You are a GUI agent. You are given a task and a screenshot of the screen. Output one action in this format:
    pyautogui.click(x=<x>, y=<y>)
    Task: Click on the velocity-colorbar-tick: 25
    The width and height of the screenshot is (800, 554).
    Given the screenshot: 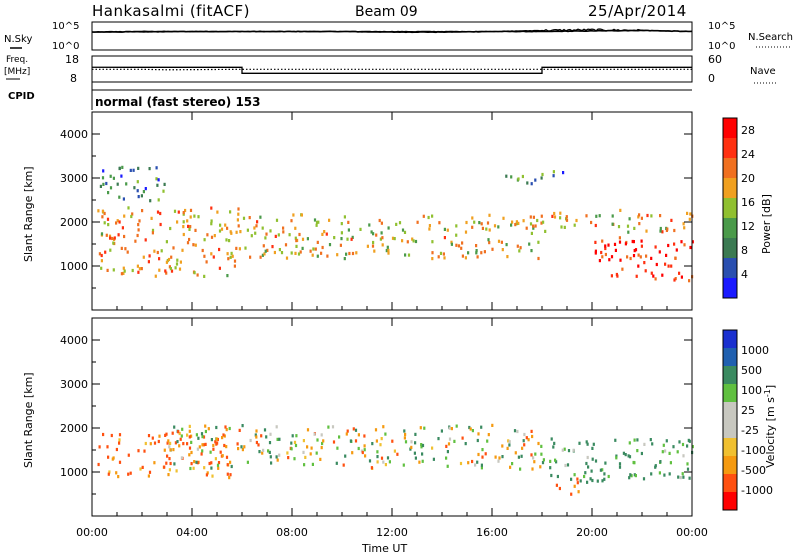 What is the action you would take?
    pyautogui.click(x=748, y=410)
    